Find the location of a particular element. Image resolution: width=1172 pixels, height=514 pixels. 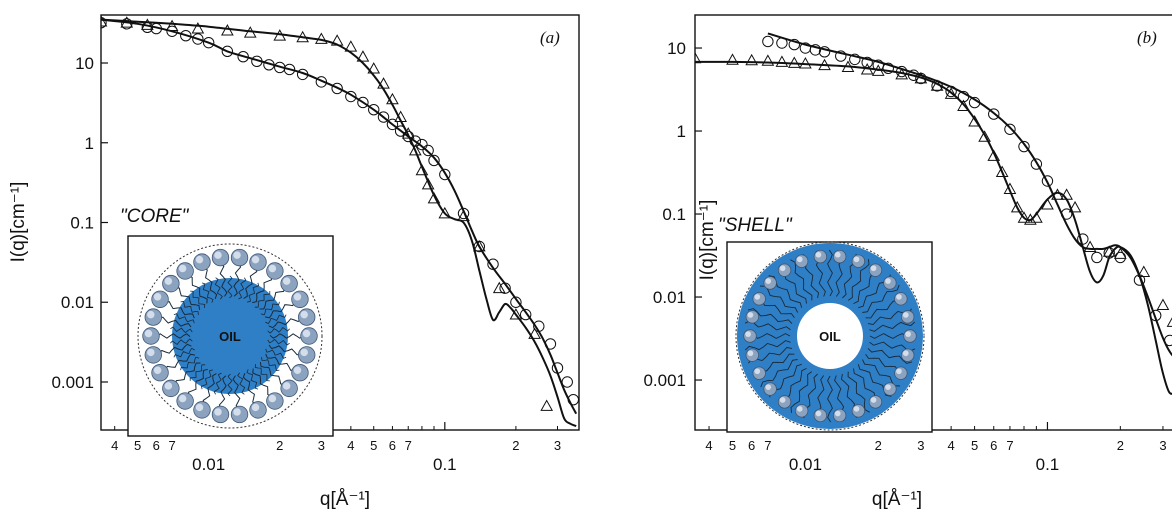

core-micelle-diagram: OIL is located at coordinates (230, 336).